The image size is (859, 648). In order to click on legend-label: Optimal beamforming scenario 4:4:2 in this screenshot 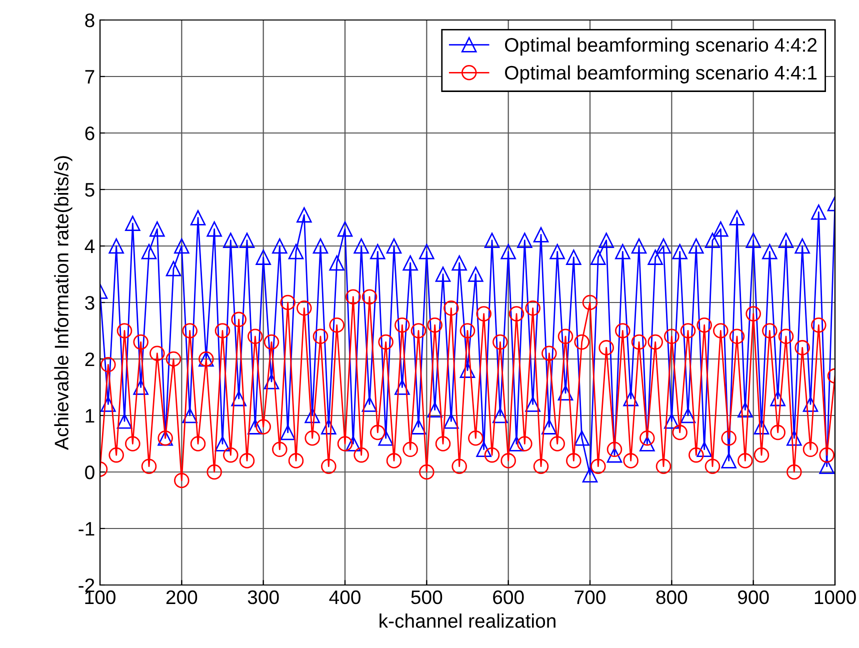, I will do `click(661, 47)`.